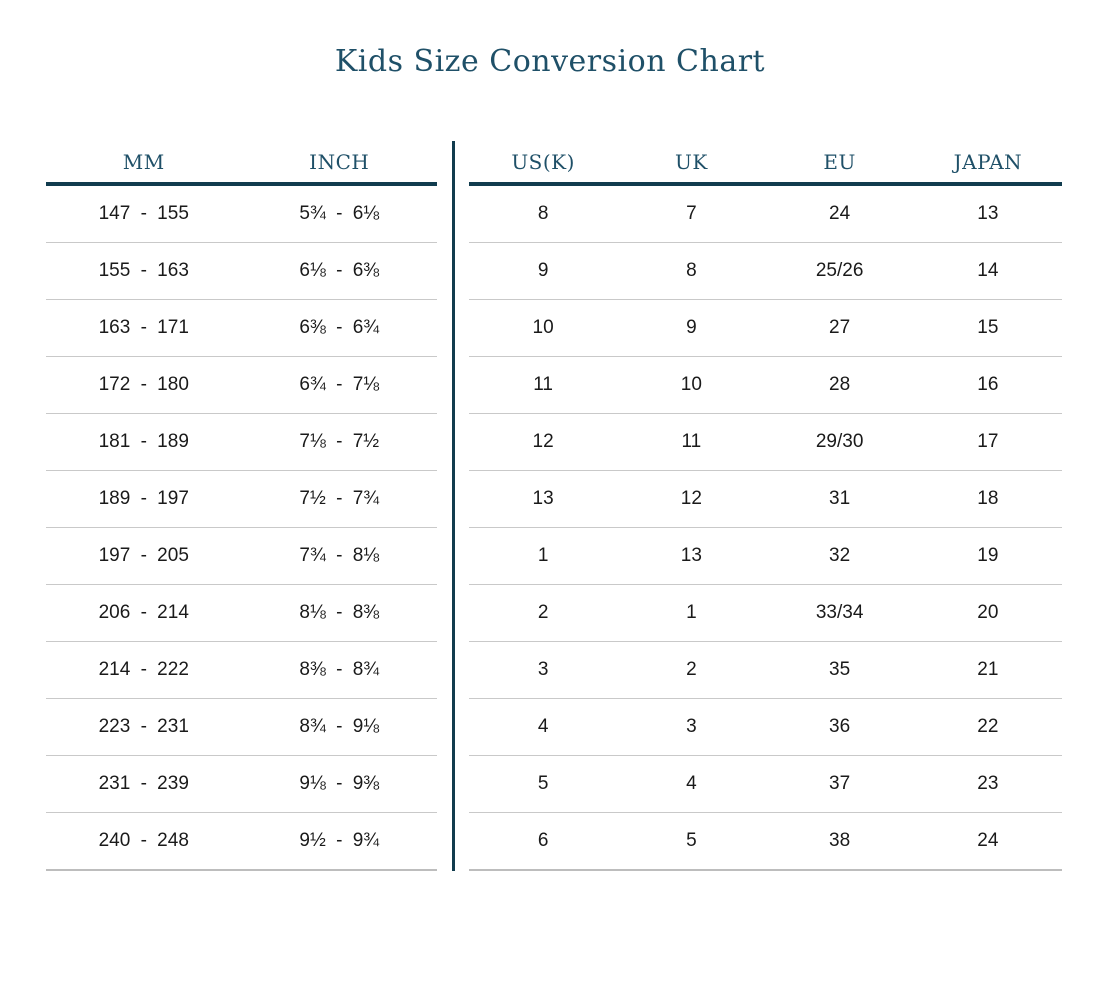 Image resolution: width=1100 pixels, height=985 pixels. What do you see at coordinates (143, 726) in the screenshot?
I see `table-cell: 223 - 231` at bounding box center [143, 726].